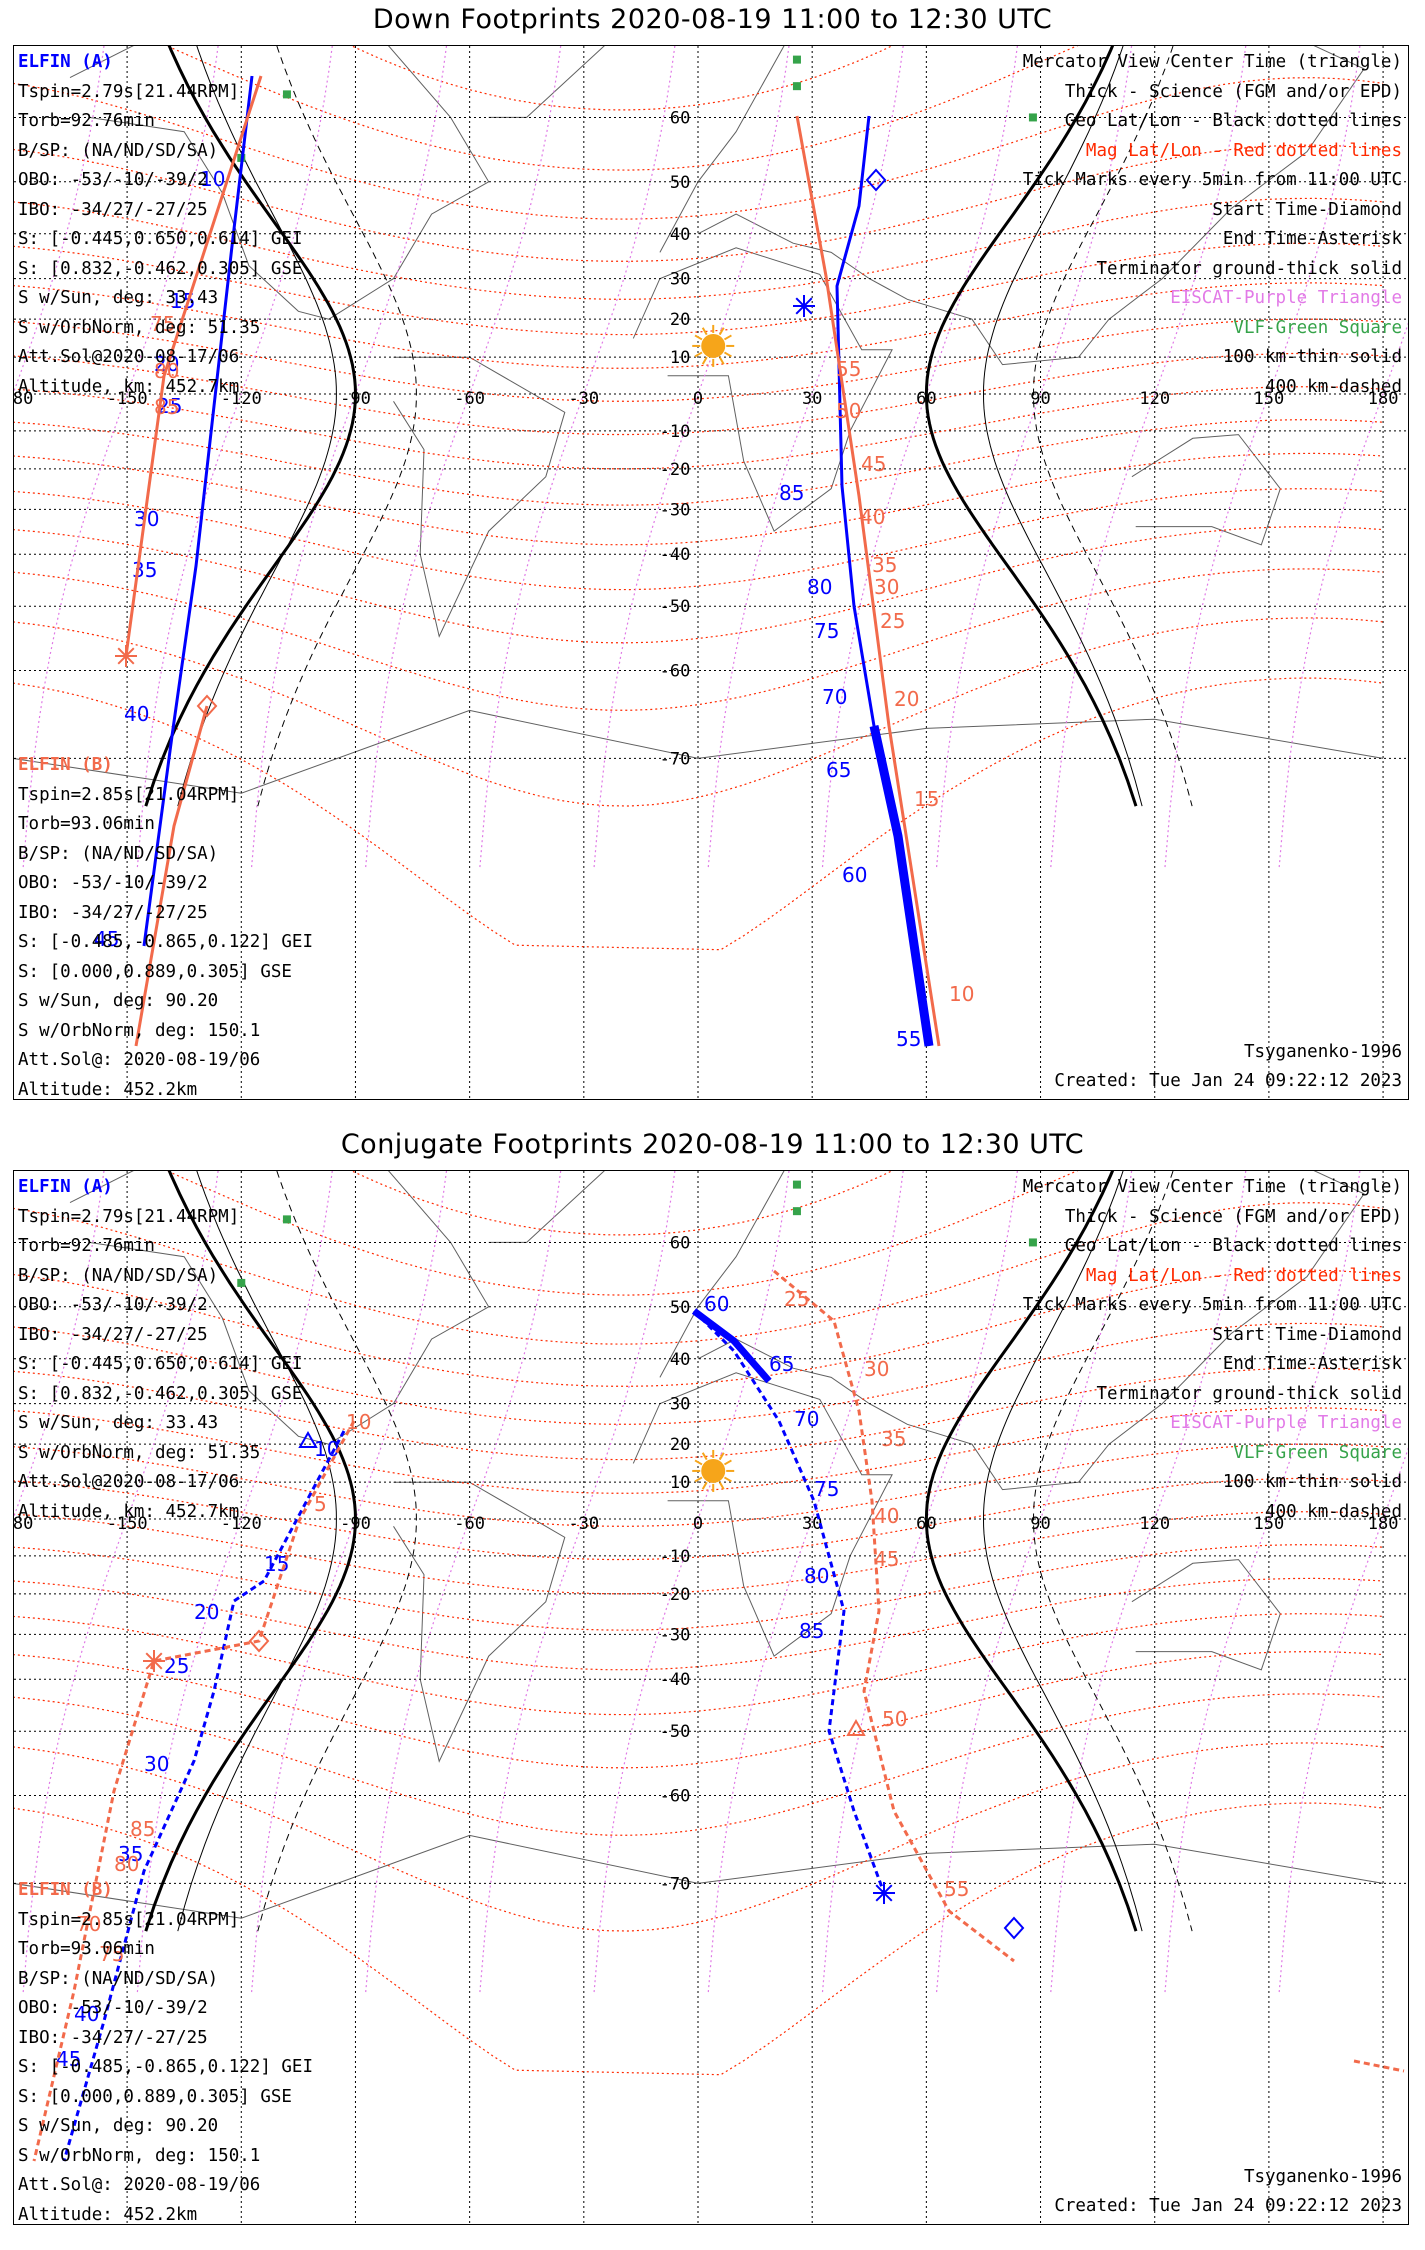 The height and width of the screenshot is (2250, 1425). I want to click on tick-label: 10, so click(961, 994).